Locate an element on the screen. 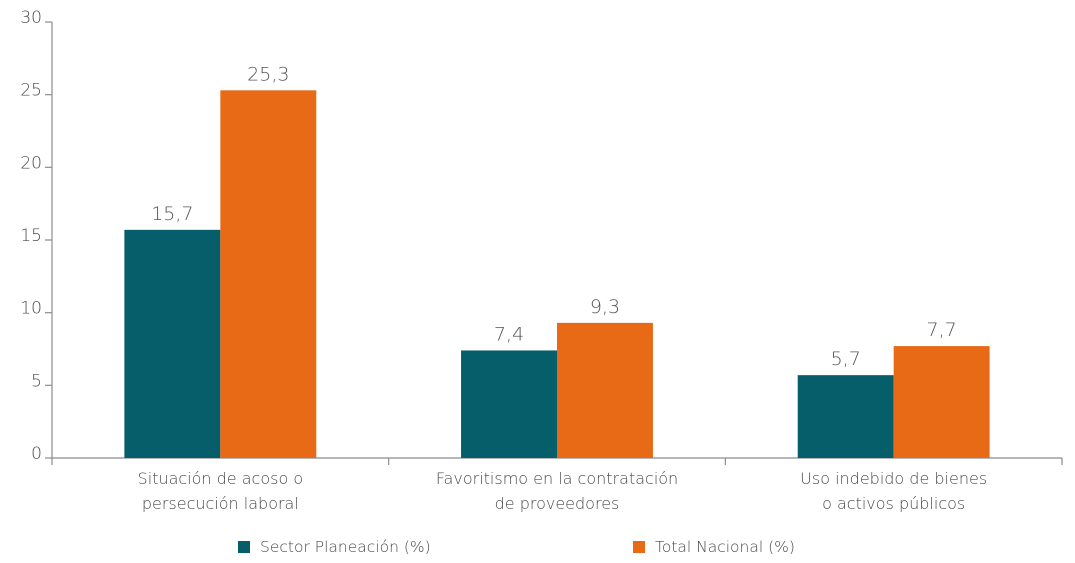 The height and width of the screenshot is (563, 1075). legend-label-total-nacional: Total Nacional (%) is located at coordinates (725, 547).